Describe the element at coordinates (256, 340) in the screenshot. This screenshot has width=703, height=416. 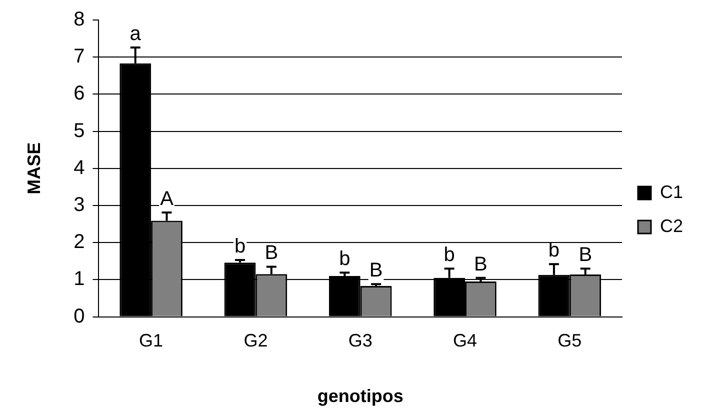
I see `x-tick-label: G2` at that location.